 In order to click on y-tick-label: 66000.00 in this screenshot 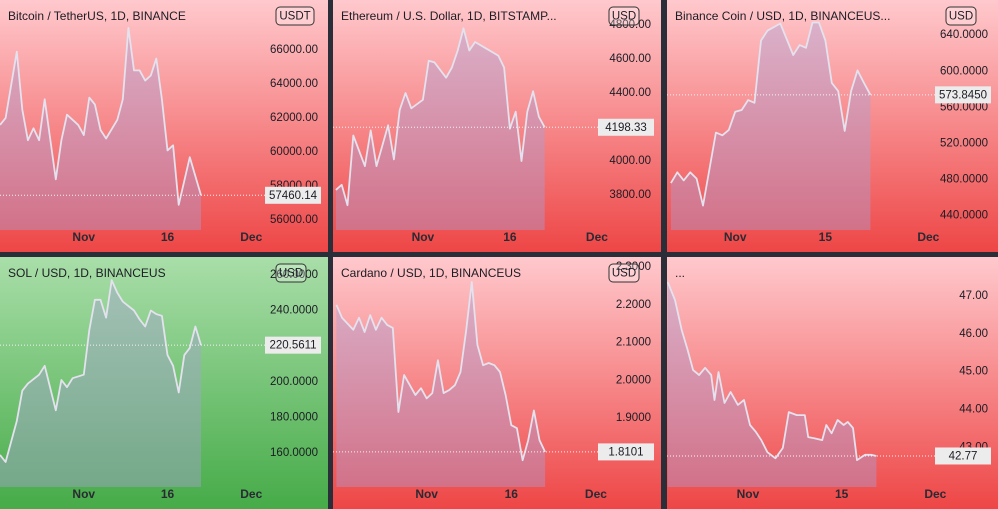, I will do `click(294, 50)`.